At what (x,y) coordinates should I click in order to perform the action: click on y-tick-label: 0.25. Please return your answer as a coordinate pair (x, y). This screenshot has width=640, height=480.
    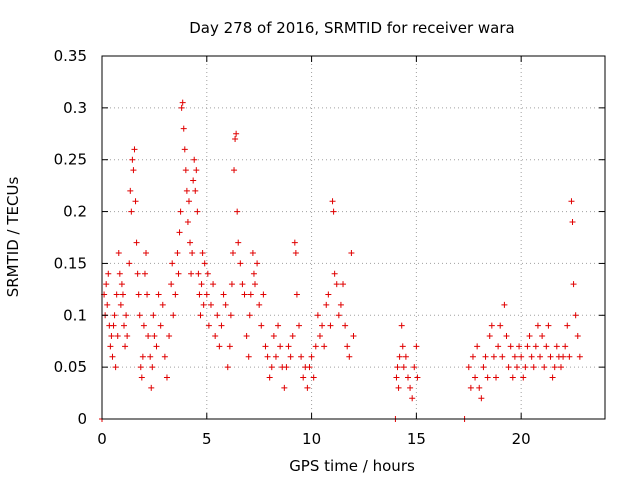
    Looking at the image, I should click on (70, 160).